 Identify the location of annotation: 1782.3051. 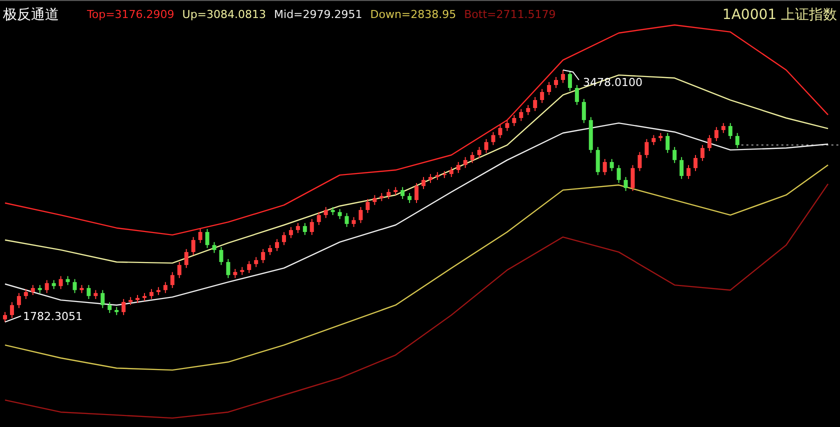
(52, 316).